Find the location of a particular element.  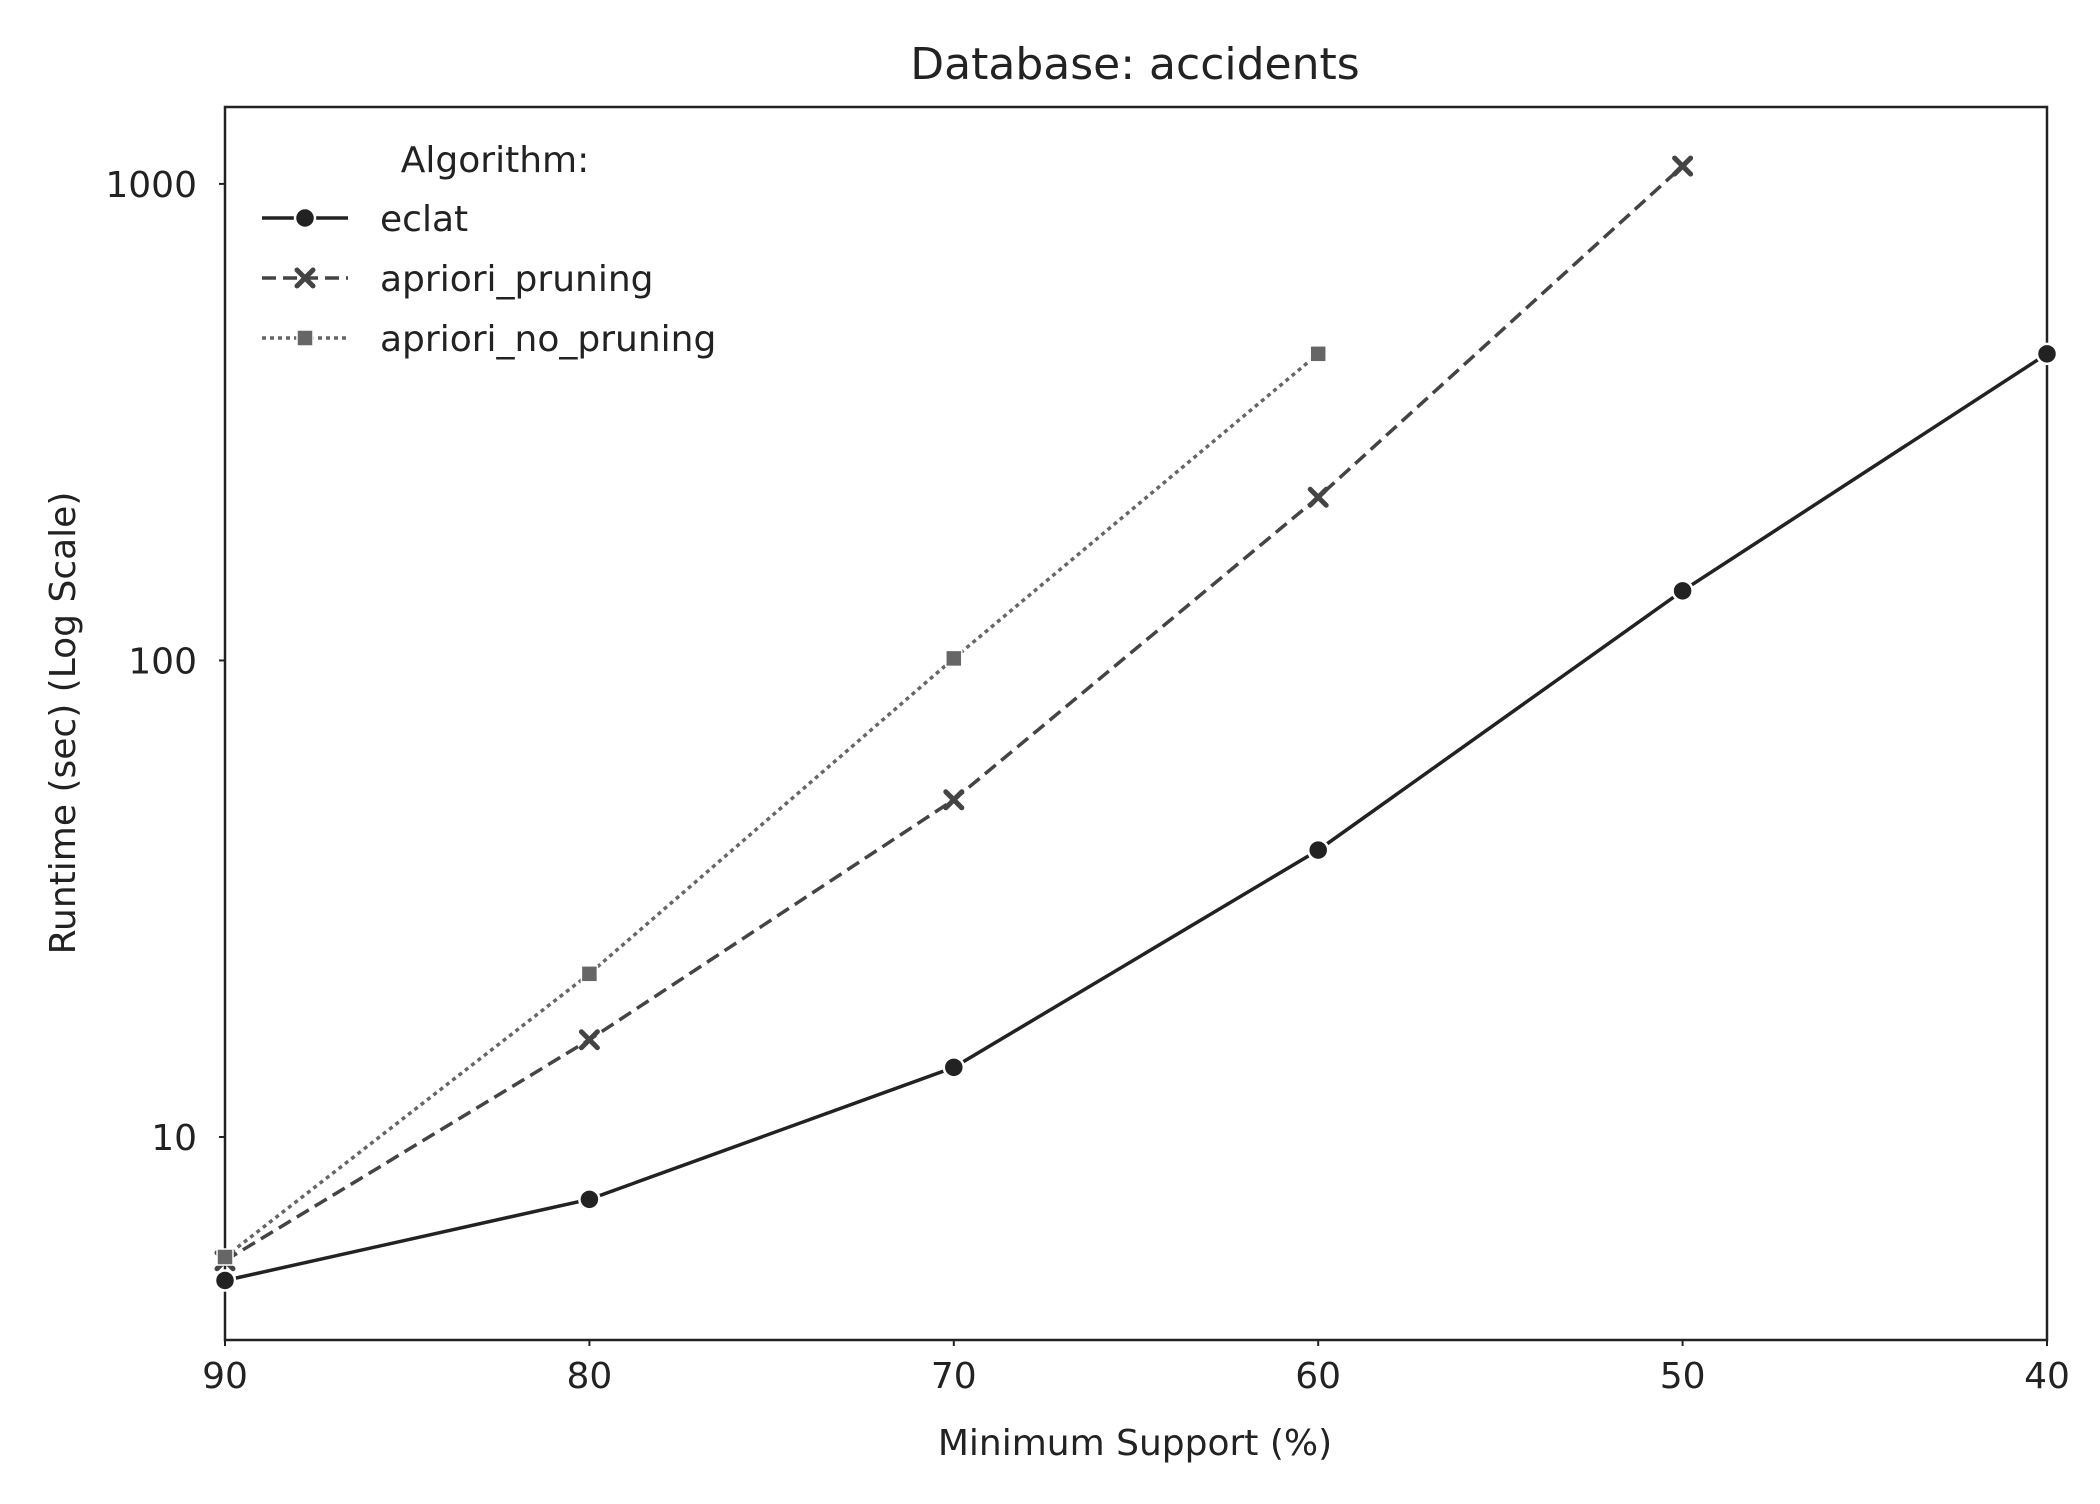

y-tick-label: 1000 is located at coordinates (151, 185).